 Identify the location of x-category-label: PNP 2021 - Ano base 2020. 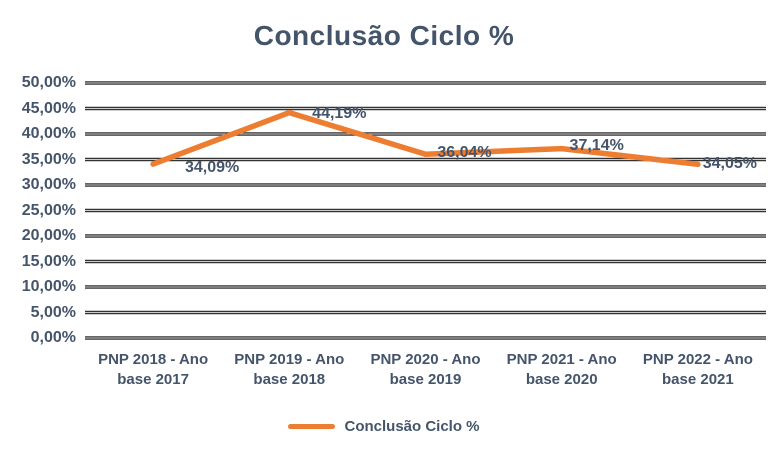
(562, 370).